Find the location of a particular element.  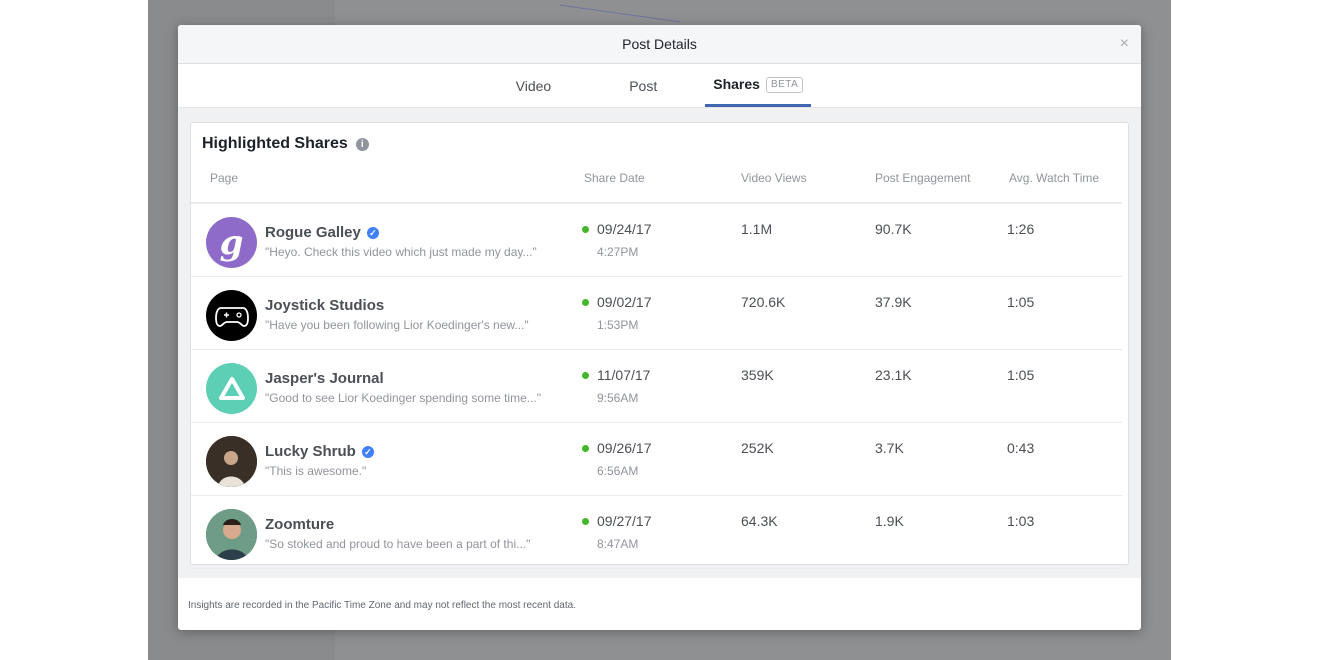

page-name-text: Jasper's Journal is located at coordinates (324, 378).